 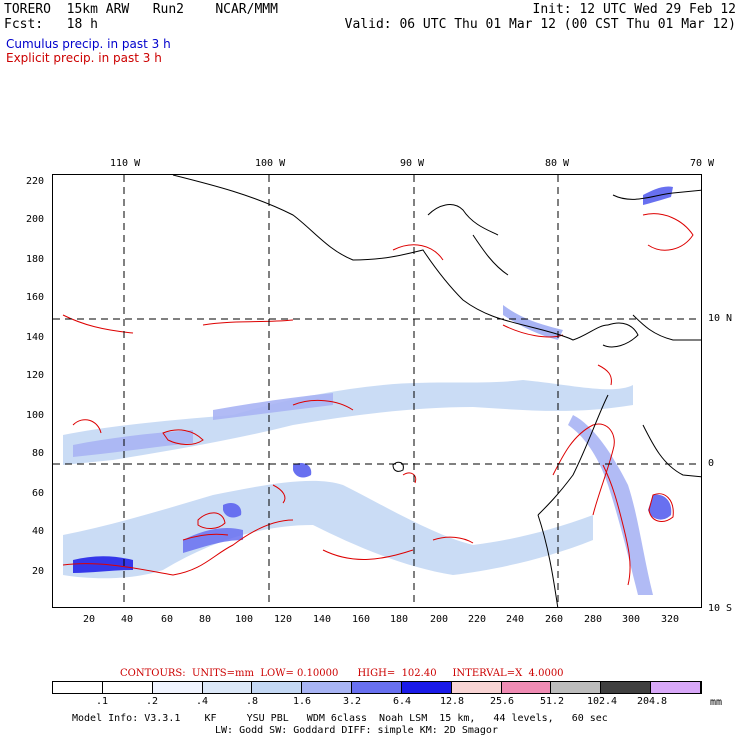 What do you see at coordinates (361, 619) in the screenshot?
I see `x-tick-160: 160` at bounding box center [361, 619].